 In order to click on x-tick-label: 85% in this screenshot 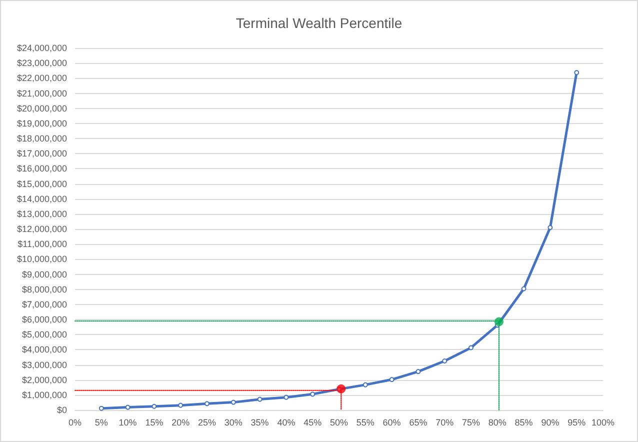, I will do `click(523, 423)`.